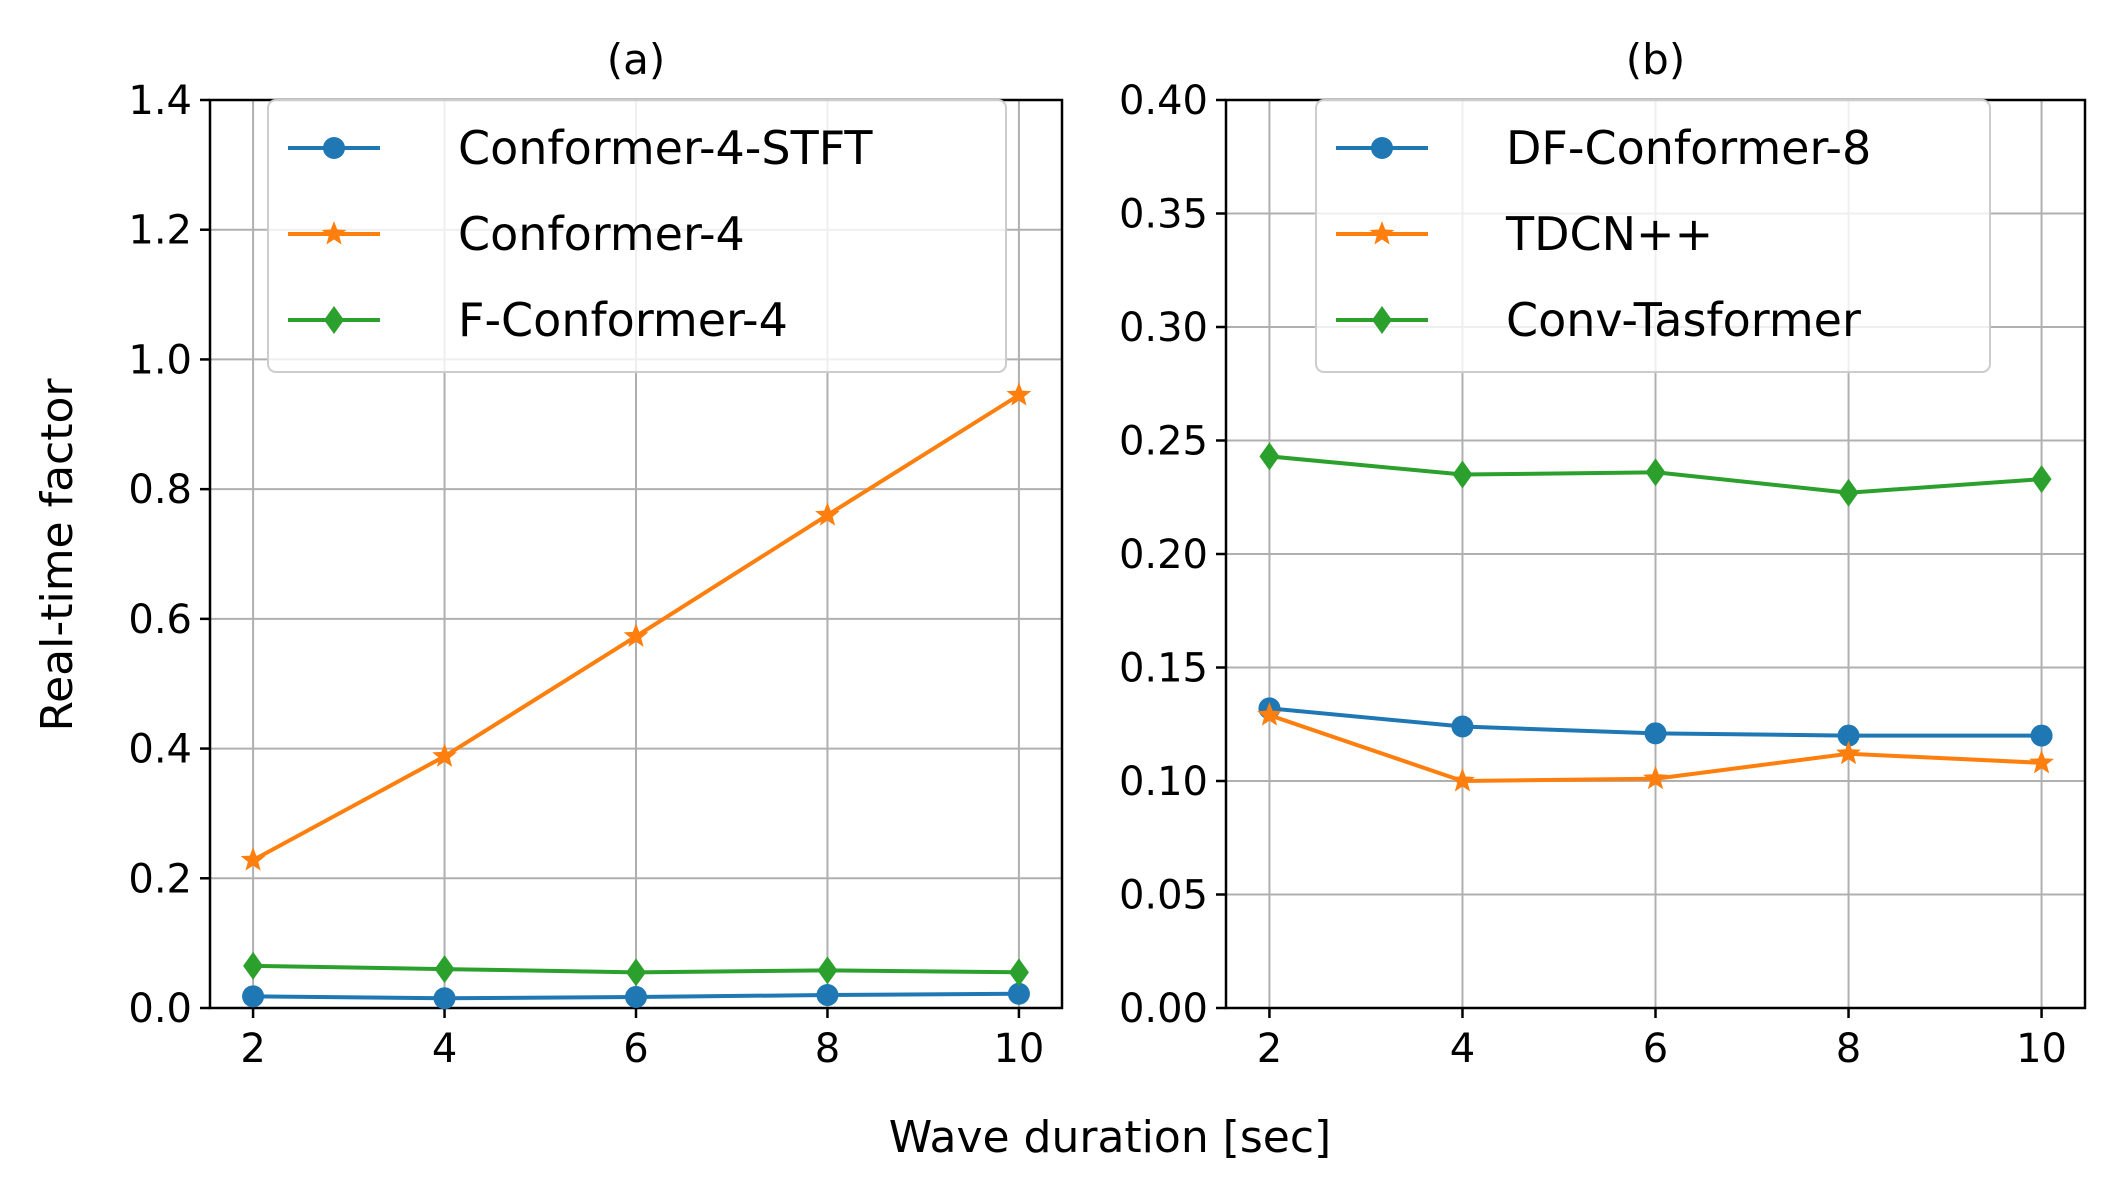 The height and width of the screenshot is (1197, 2101). Describe the element at coordinates (636, 59) in the screenshot. I see `panel-title: (a)` at that location.